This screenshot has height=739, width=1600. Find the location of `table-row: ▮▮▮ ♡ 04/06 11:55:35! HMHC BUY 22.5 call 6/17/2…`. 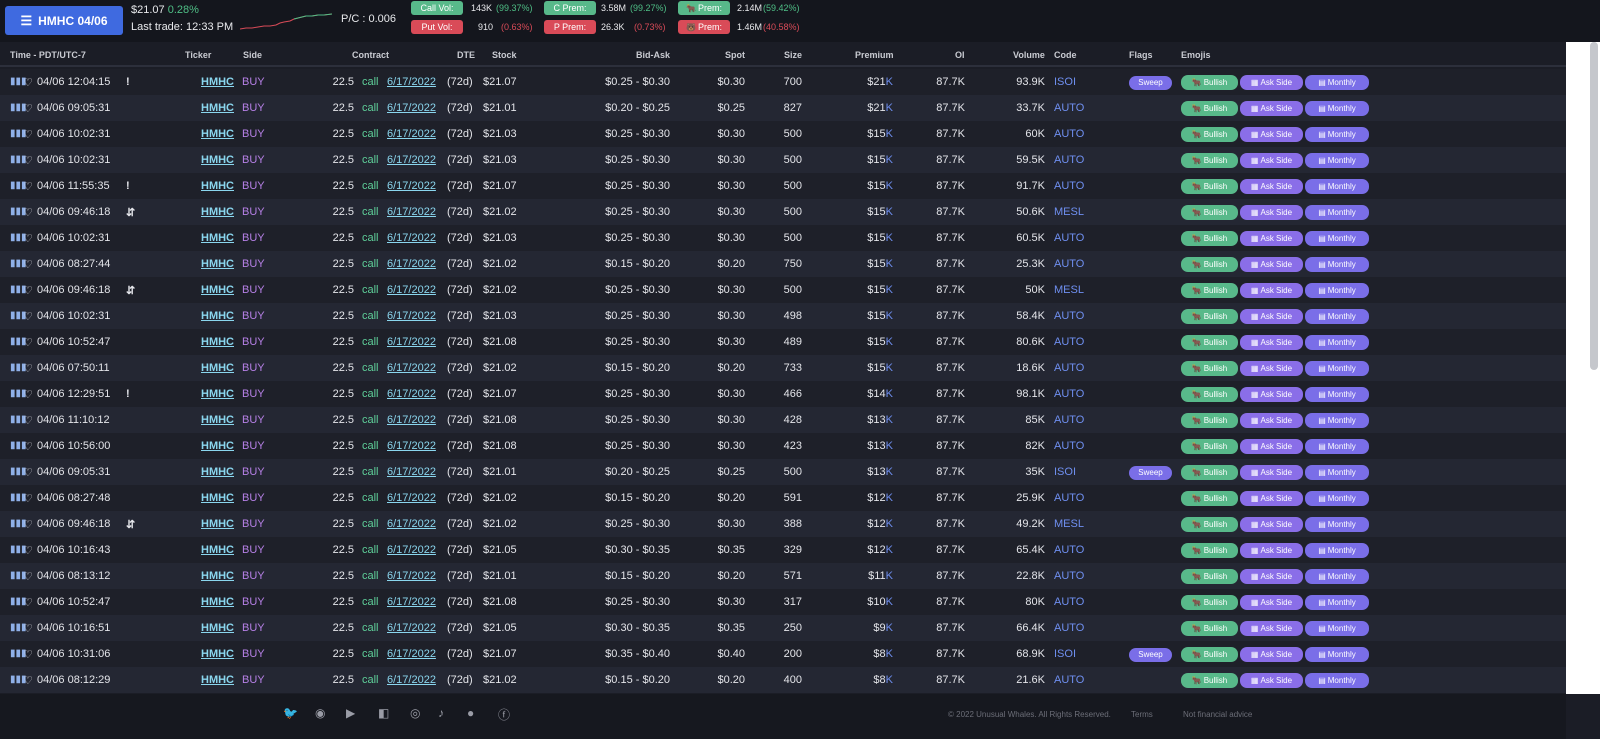

table-row: ▮▮▮ ♡ 04/06 11:55:35! HMHC BUY 22.5 call 6/17/2… is located at coordinates (783, 186).